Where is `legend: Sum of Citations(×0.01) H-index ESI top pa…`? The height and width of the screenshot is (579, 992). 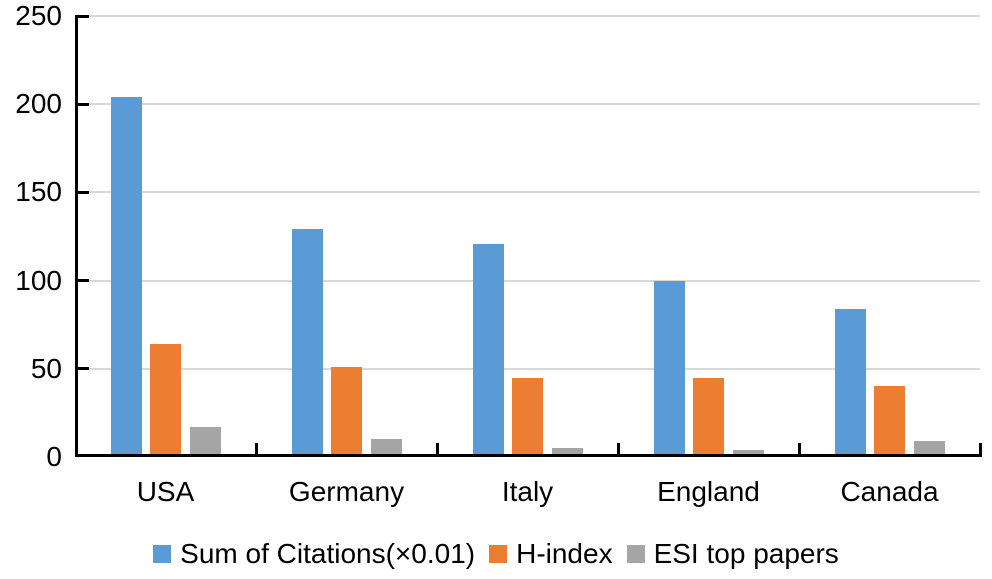 legend: Sum of Citations(×0.01) H-index ESI top pa… is located at coordinates (496, 554).